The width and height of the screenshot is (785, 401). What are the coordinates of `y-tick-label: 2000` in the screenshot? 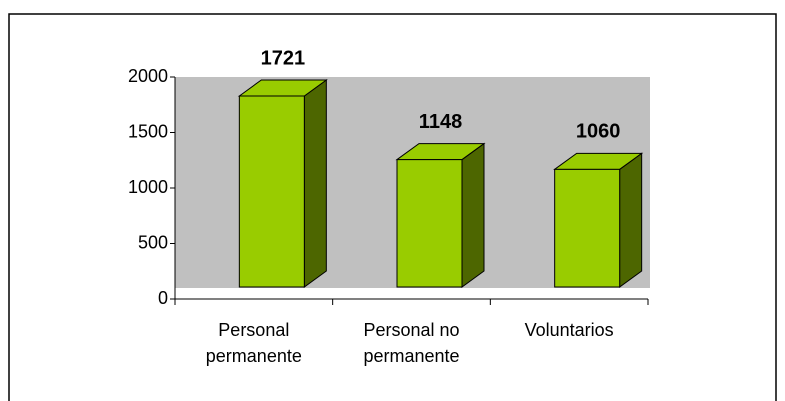 It's located at (148, 76).